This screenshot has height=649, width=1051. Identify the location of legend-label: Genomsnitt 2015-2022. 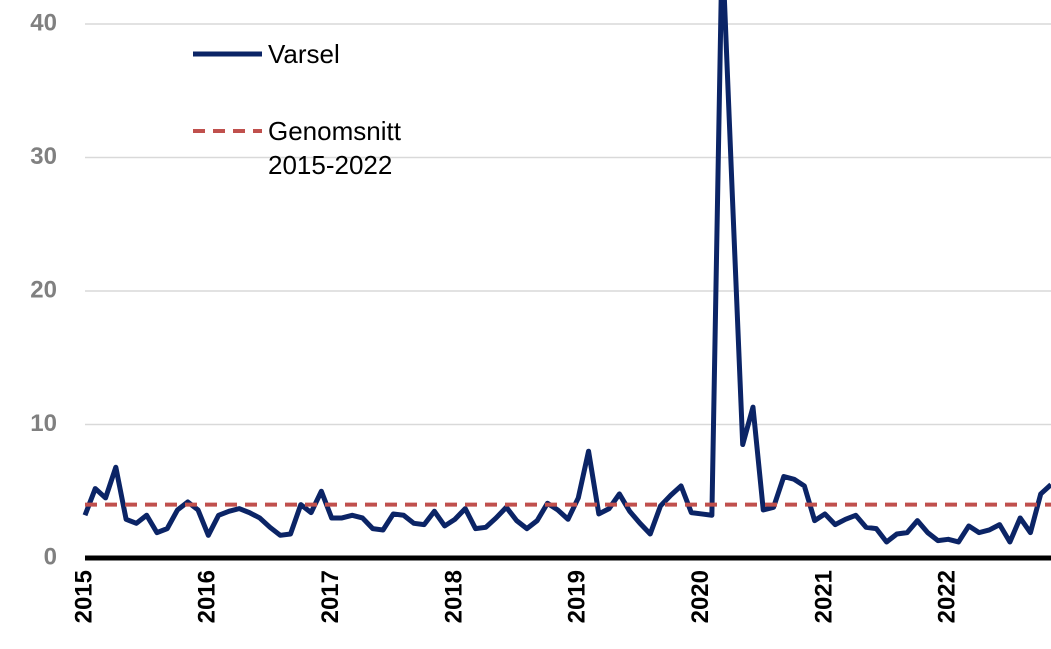
(334, 148).